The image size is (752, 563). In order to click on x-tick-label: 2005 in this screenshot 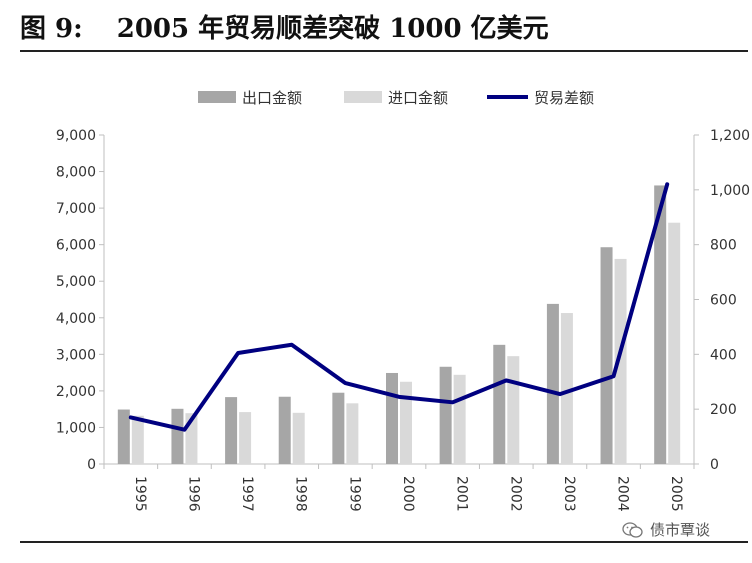, I will do `click(676, 494)`.